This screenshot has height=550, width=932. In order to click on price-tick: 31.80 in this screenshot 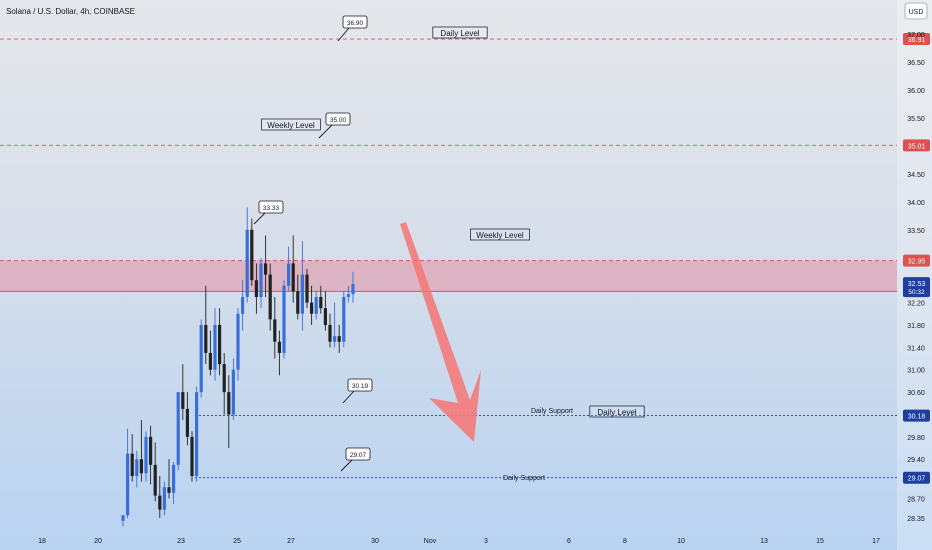, I will do `click(916, 326)`.